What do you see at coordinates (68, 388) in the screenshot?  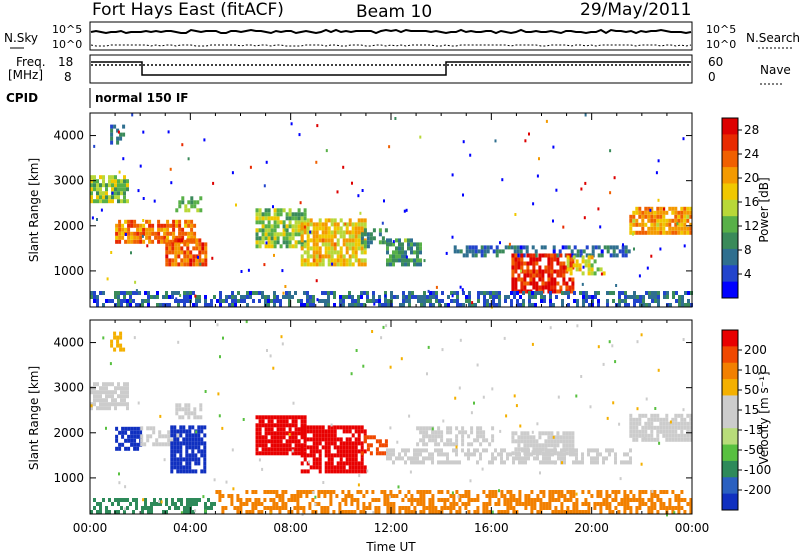 I see `y-tick-label: 3000` at bounding box center [68, 388].